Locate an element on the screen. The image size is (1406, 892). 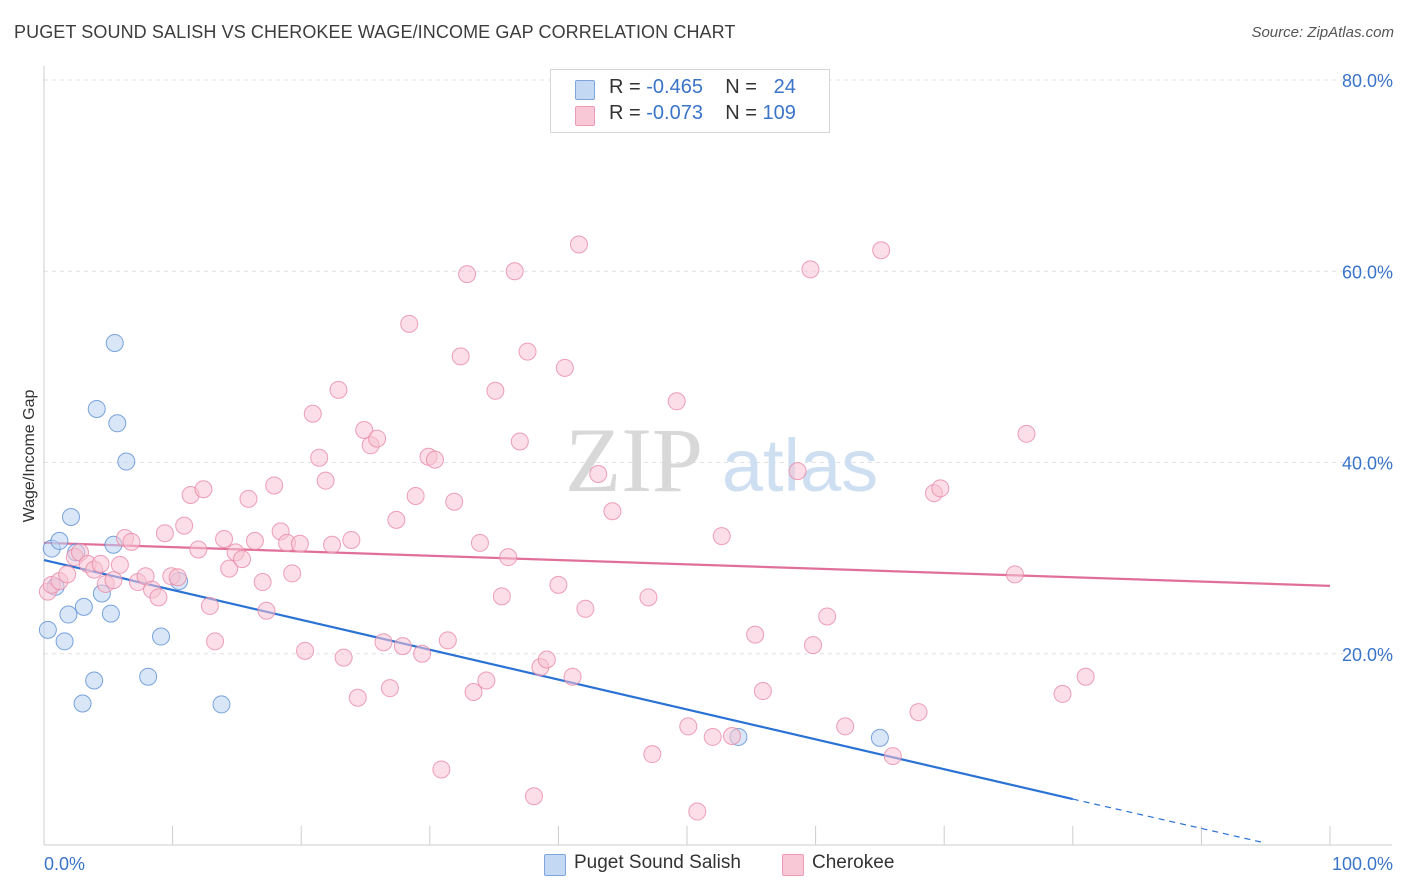
legend-r-label: R = is located at coordinates (628, 87).